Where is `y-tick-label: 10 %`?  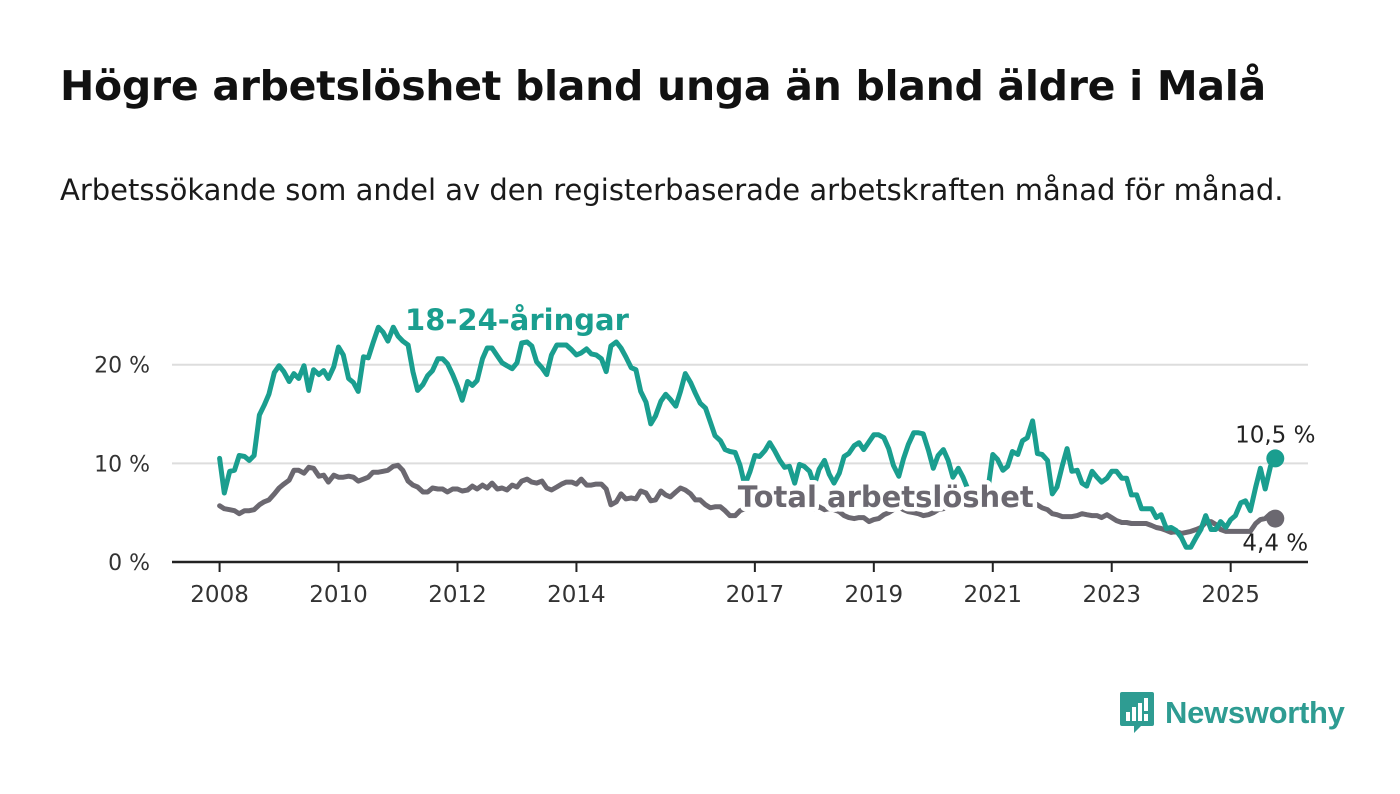
y-tick-label: 10 % is located at coordinates (122, 464).